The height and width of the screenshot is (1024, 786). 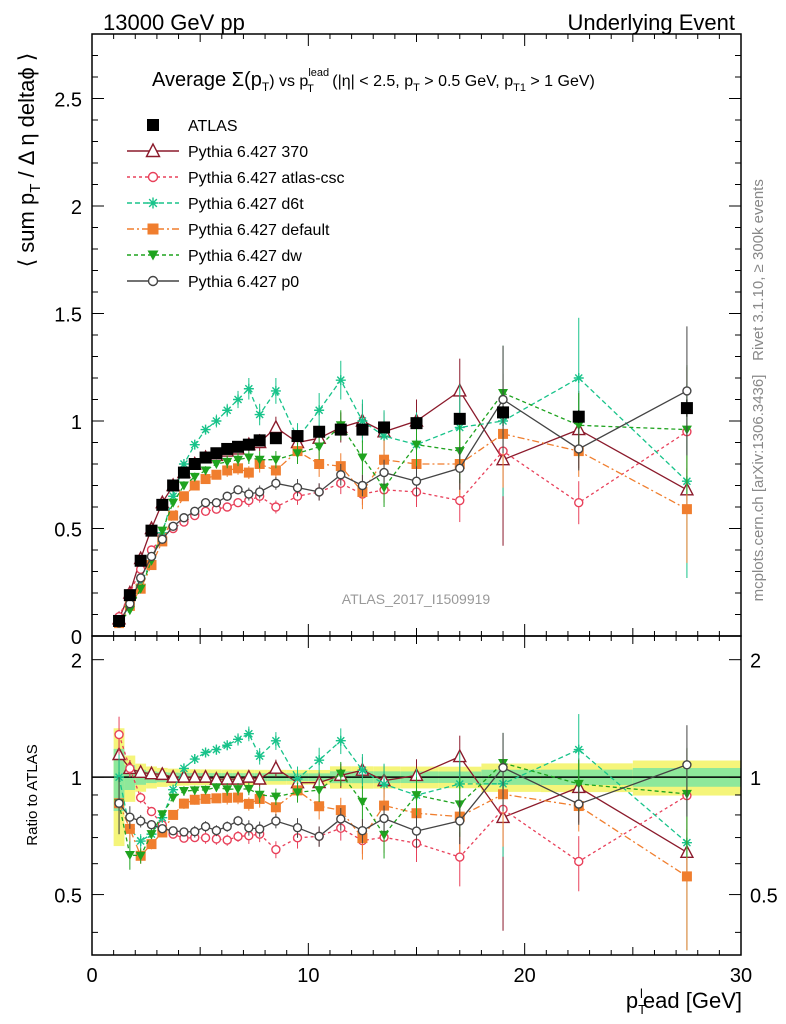 What do you see at coordinates (248, 152) in the screenshot?
I see `legend-label: Pythia 6.427 370` at bounding box center [248, 152].